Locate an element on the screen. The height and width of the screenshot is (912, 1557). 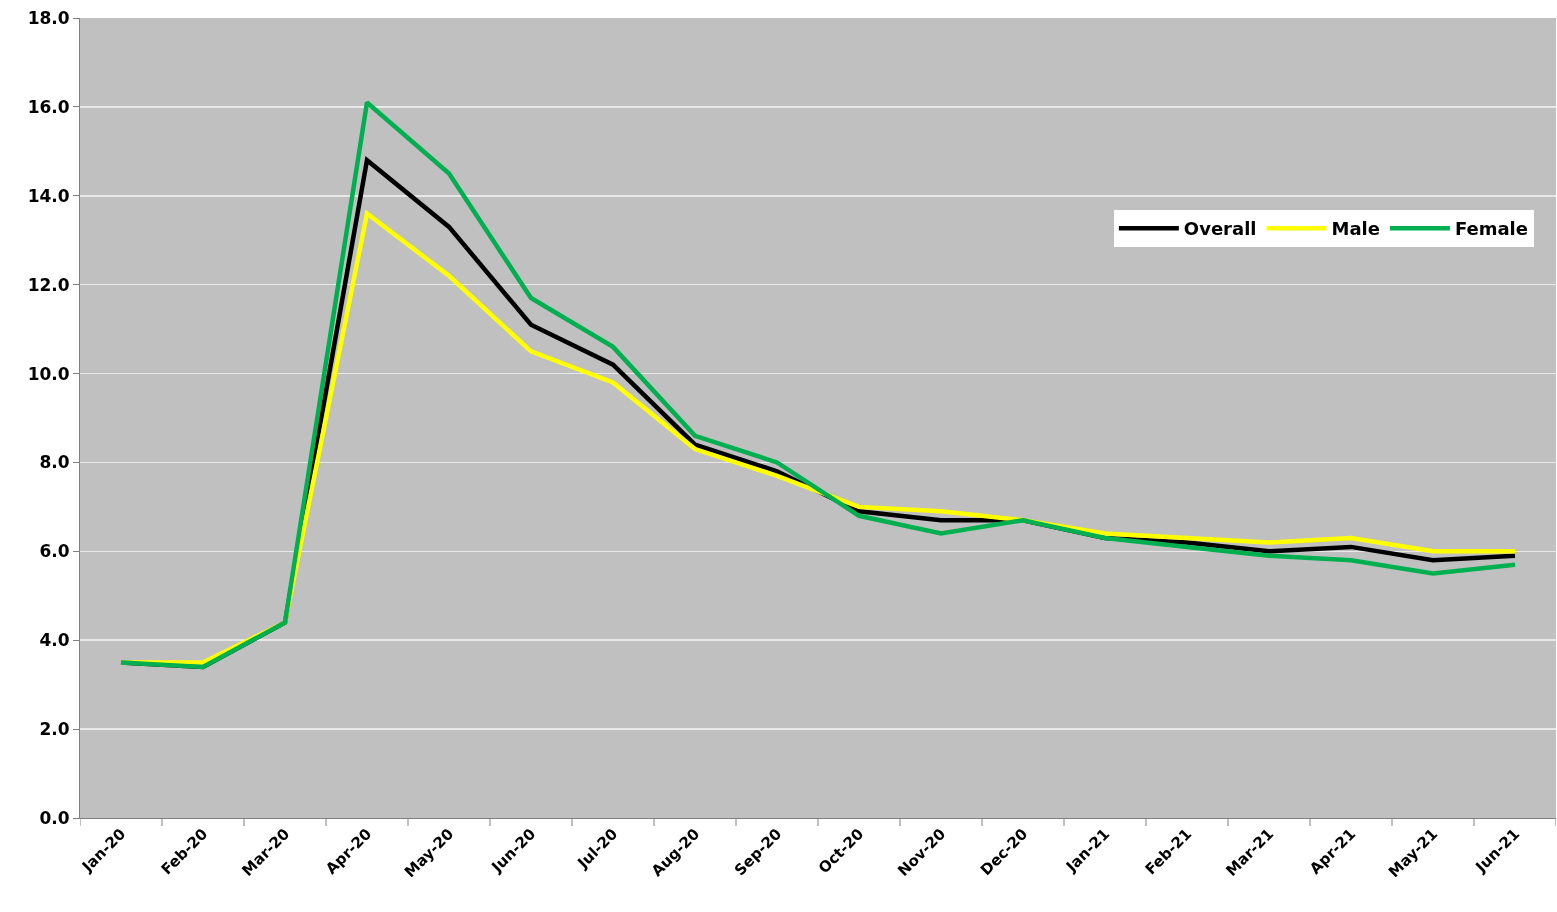
y-tick-label: 2.0 is located at coordinates (54, 729).